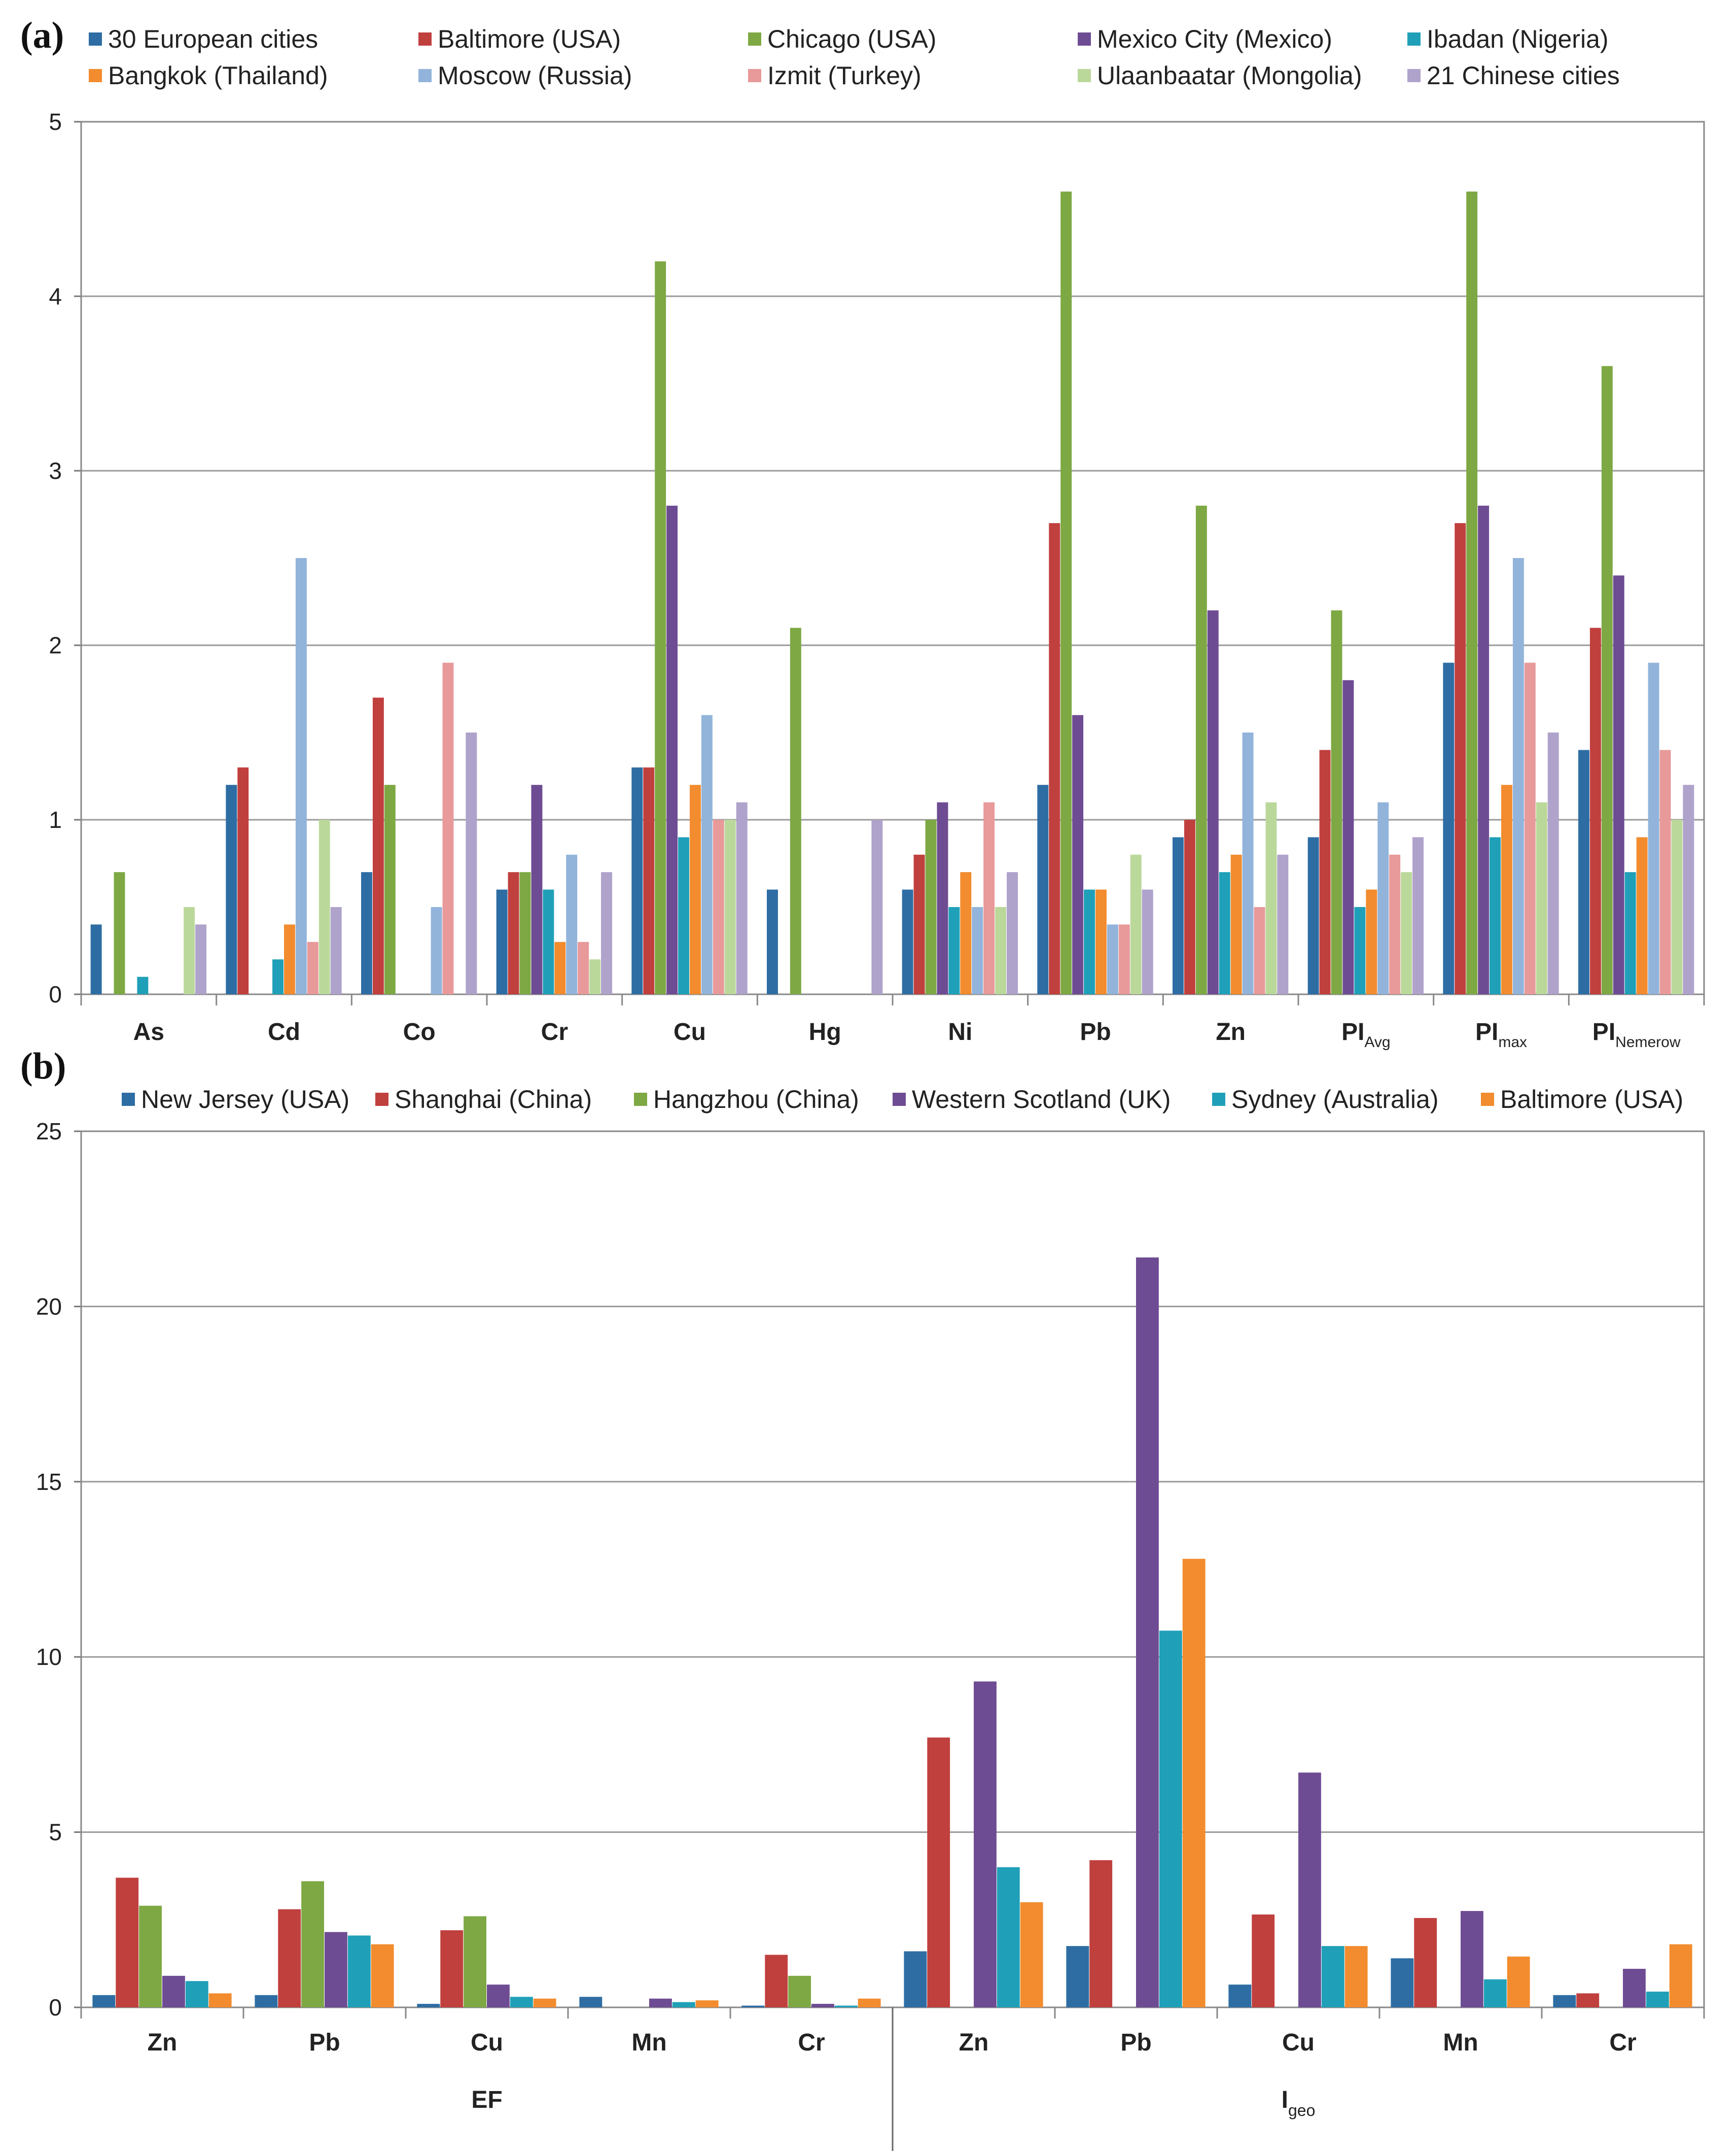 The height and width of the screenshot is (2156, 1736). Describe the element at coordinates (648, 2042) in the screenshot. I see `x-tick-label-main: Mn` at that location.